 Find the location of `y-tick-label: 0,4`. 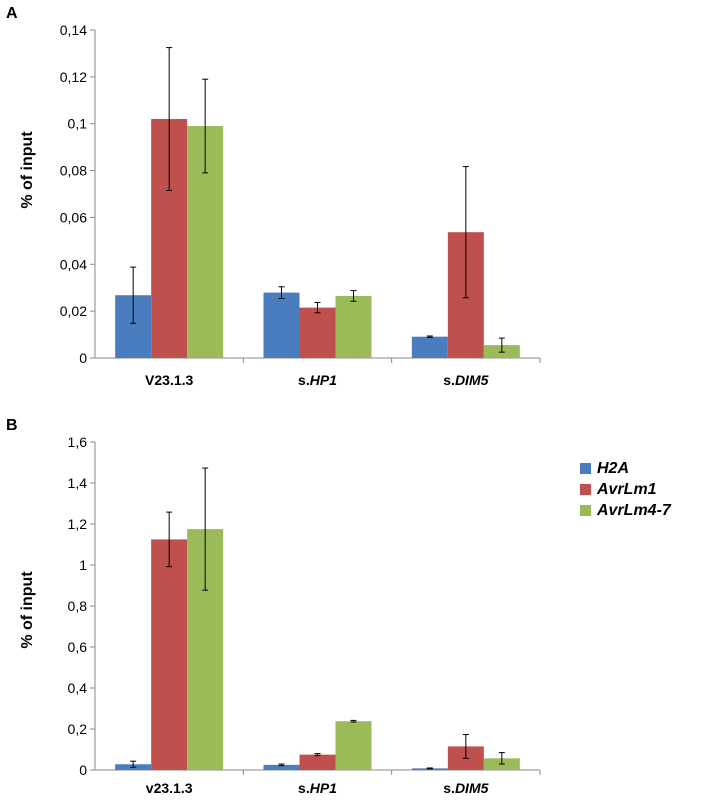

y-tick-label: 0,4 is located at coordinates (78, 688).